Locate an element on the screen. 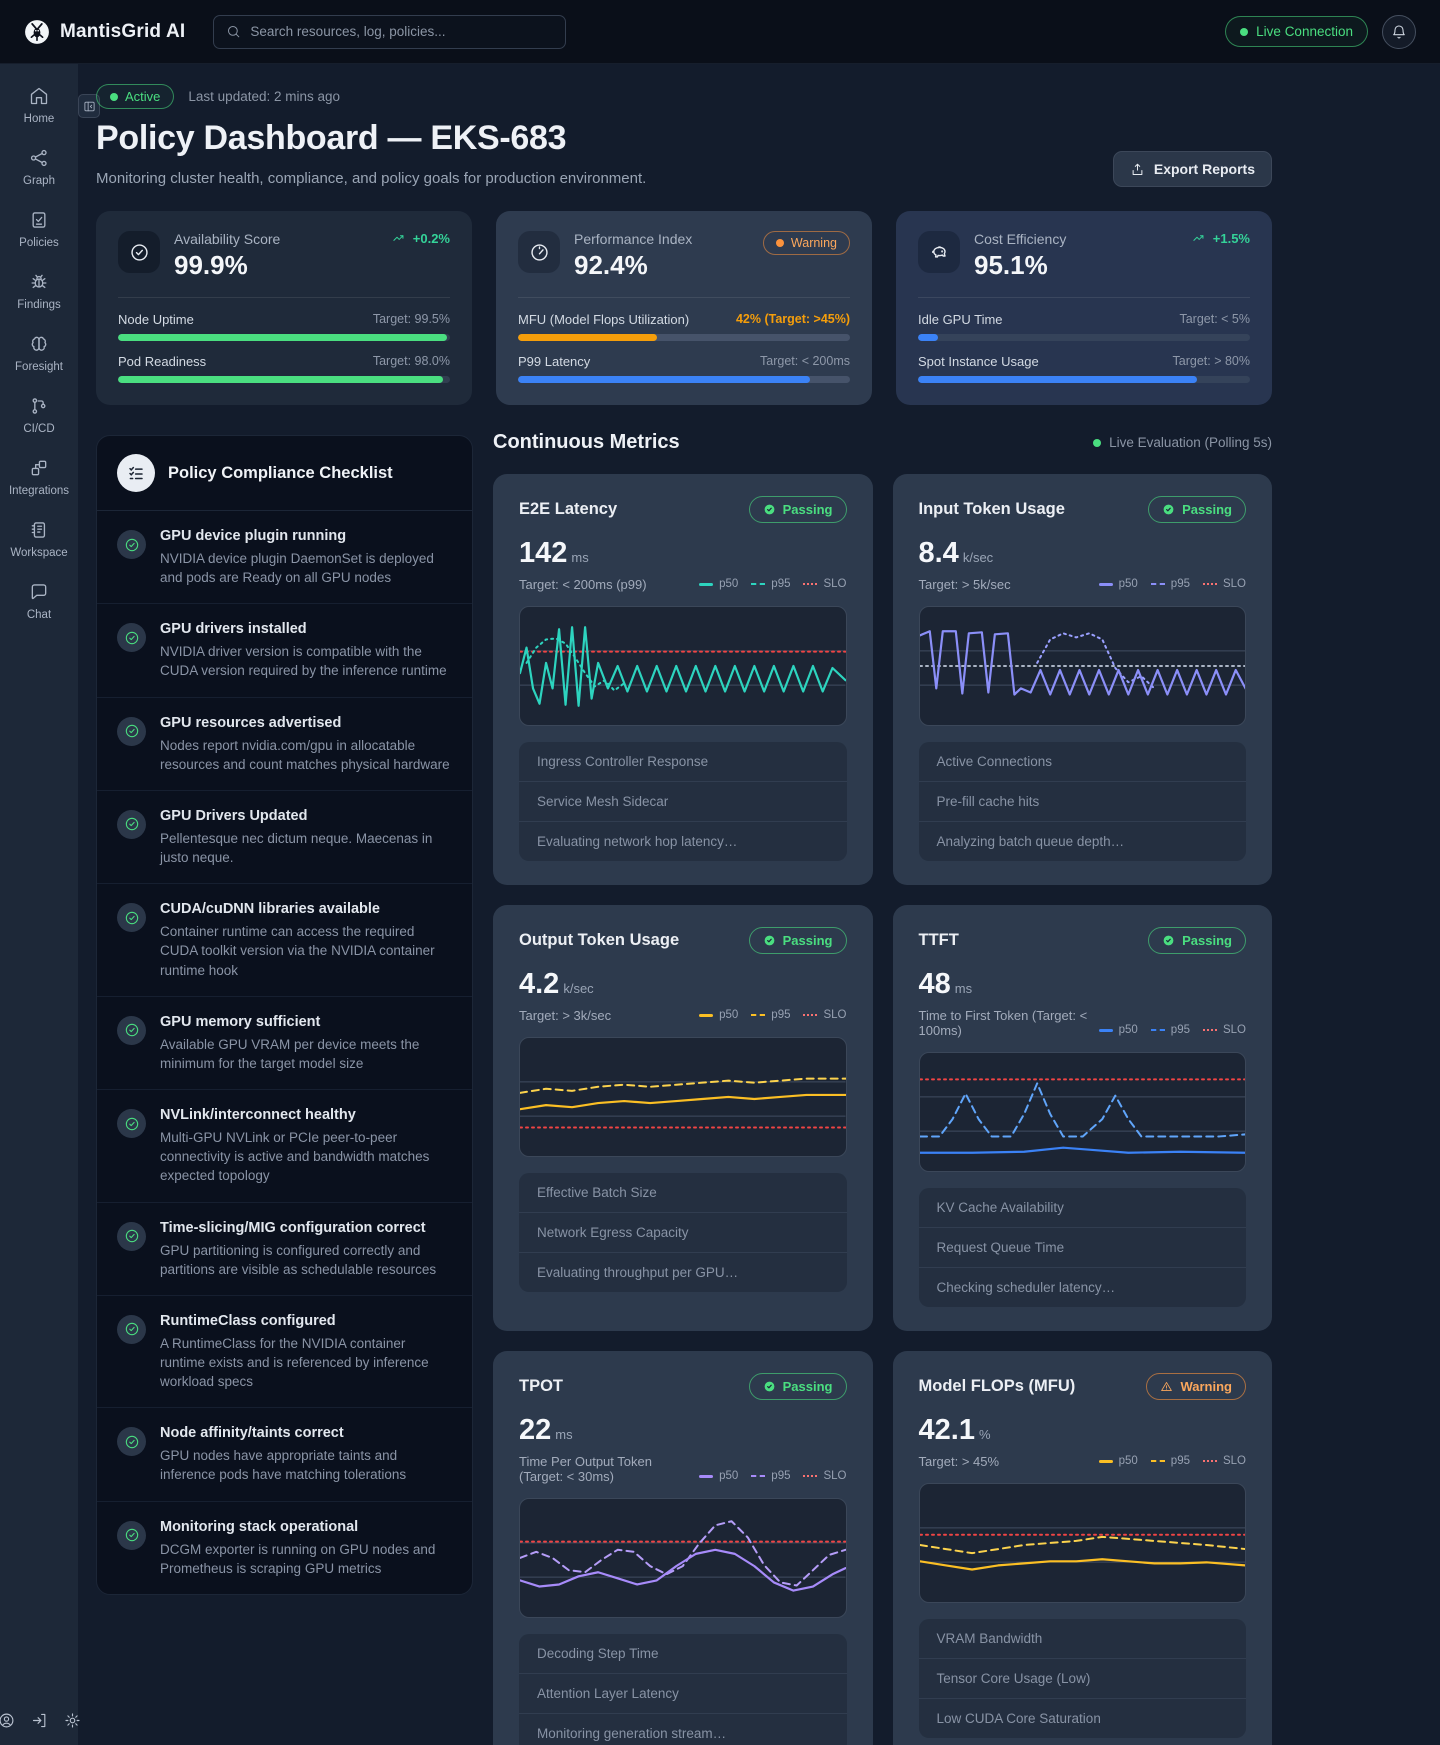 This screenshot has width=1440, height=1745. sidebar-item-findings: Findings is located at coordinates (39, 291).